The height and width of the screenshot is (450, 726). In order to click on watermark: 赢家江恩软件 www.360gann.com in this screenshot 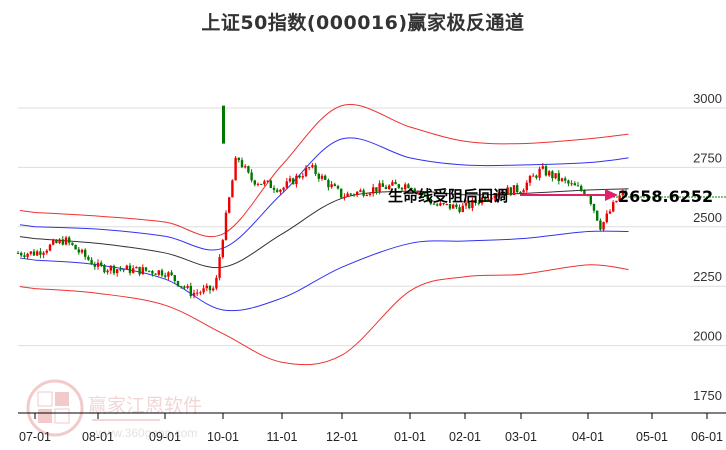, I will do `click(114, 409)`.